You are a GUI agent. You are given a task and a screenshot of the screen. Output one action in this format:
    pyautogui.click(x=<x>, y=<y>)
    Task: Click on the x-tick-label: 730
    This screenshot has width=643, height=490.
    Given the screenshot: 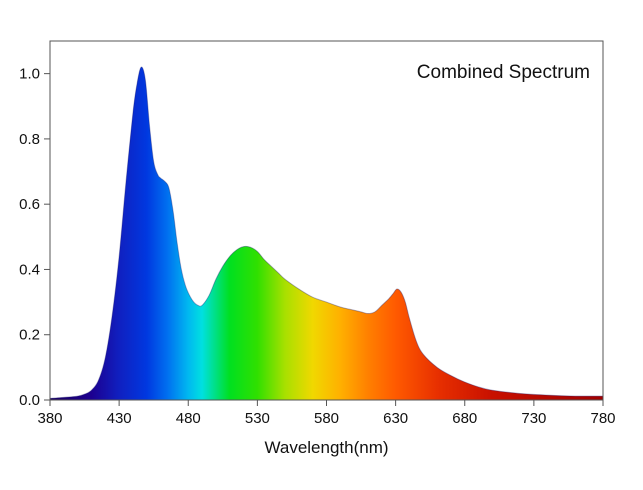 What is the action you would take?
    pyautogui.click(x=533, y=418)
    